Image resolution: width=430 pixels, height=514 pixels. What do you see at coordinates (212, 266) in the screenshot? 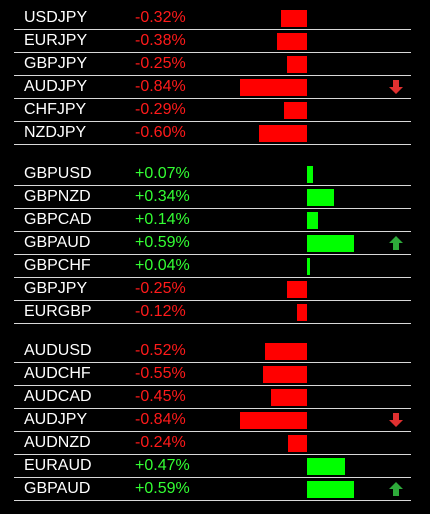
I see `pair-row: GBPCHF +0.04%` at bounding box center [212, 266].